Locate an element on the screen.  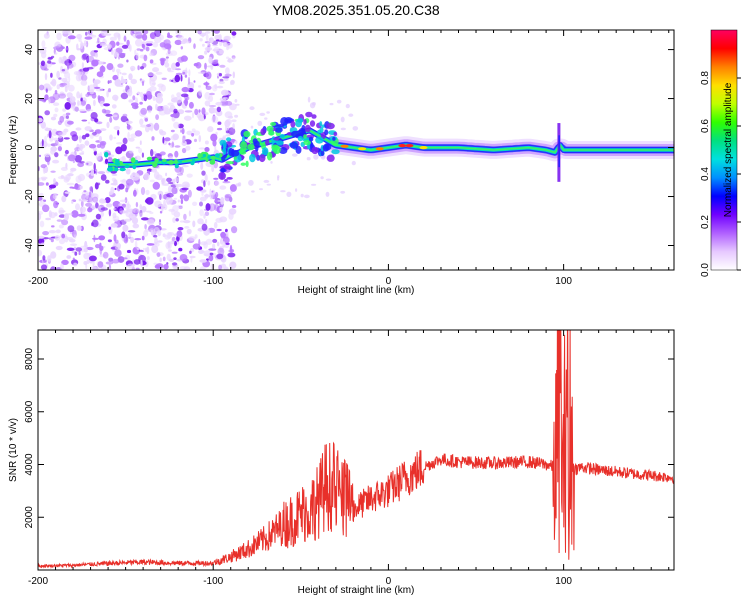
snr-x-axis-label: Height of straight line (km) is located at coordinates (356, 590).